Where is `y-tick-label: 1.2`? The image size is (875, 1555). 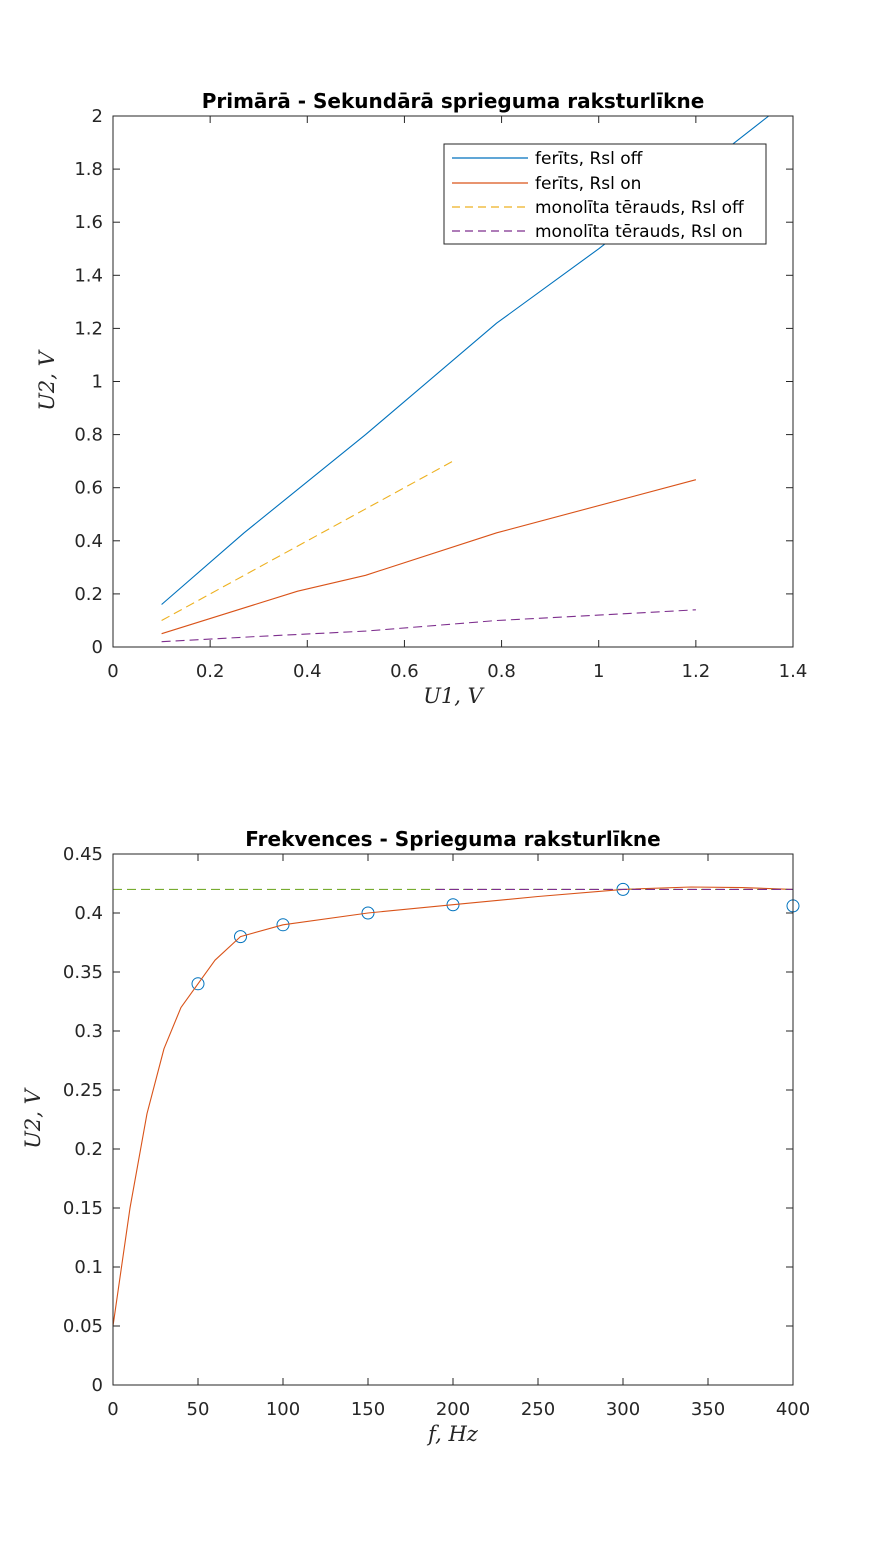 y-tick-label: 1.2 is located at coordinates (88, 328).